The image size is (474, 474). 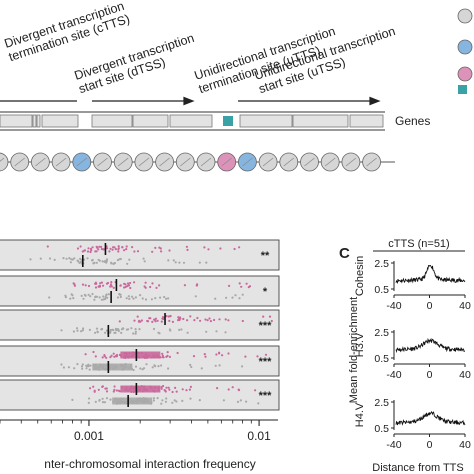 What do you see at coordinates (465, 16) in the screenshot?
I see `legend-gray-nucleosome-icon` at bounding box center [465, 16].